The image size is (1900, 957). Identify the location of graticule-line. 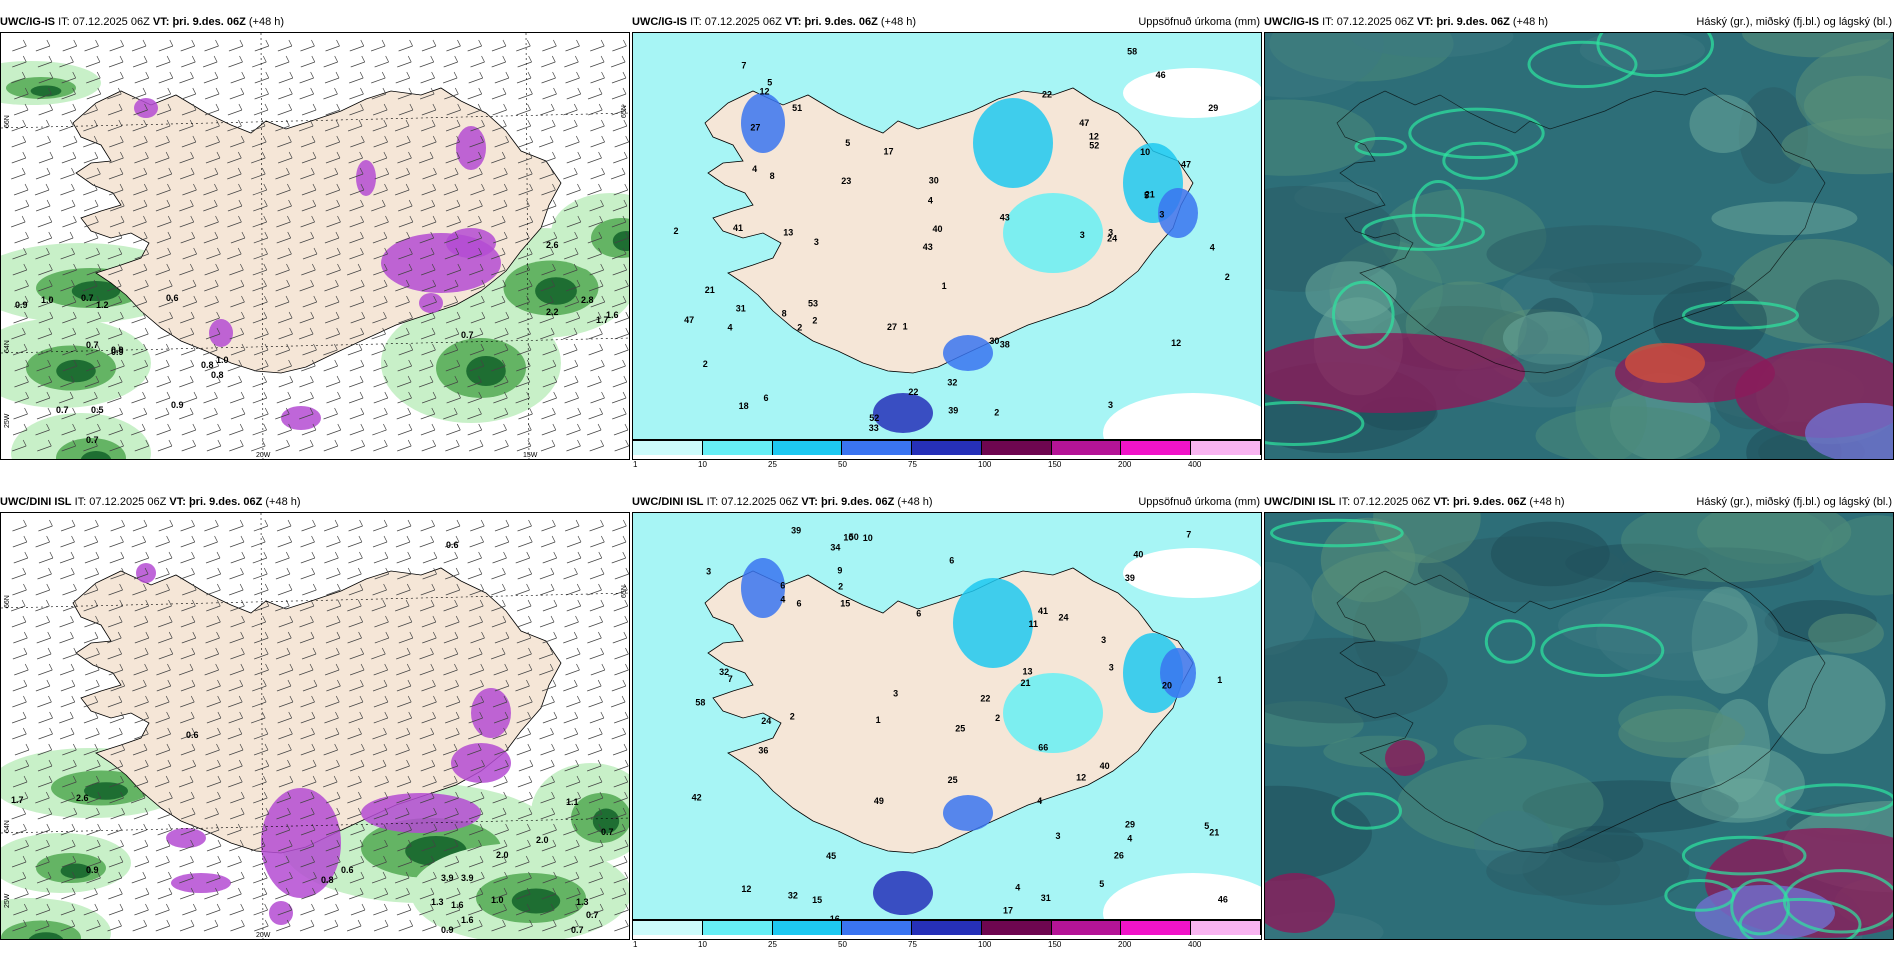
(262, 246).